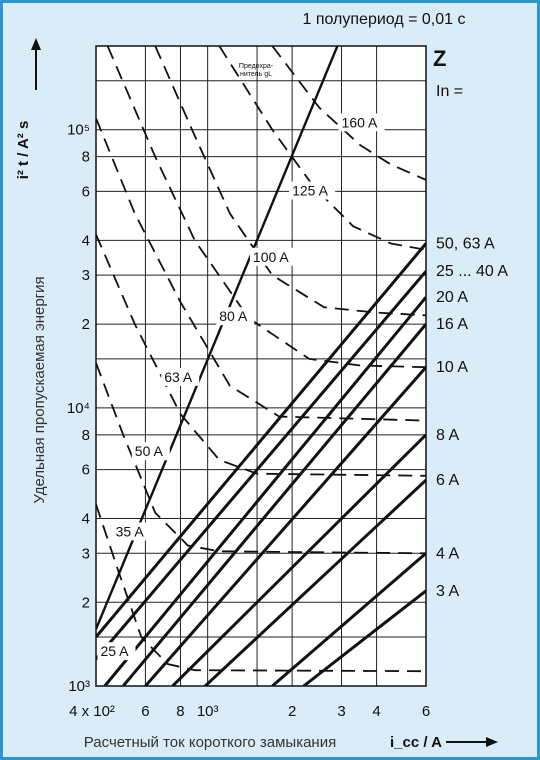 This screenshot has height=760, width=540. I want to click on breaker-curve-label: 4 A, so click(447, 553).